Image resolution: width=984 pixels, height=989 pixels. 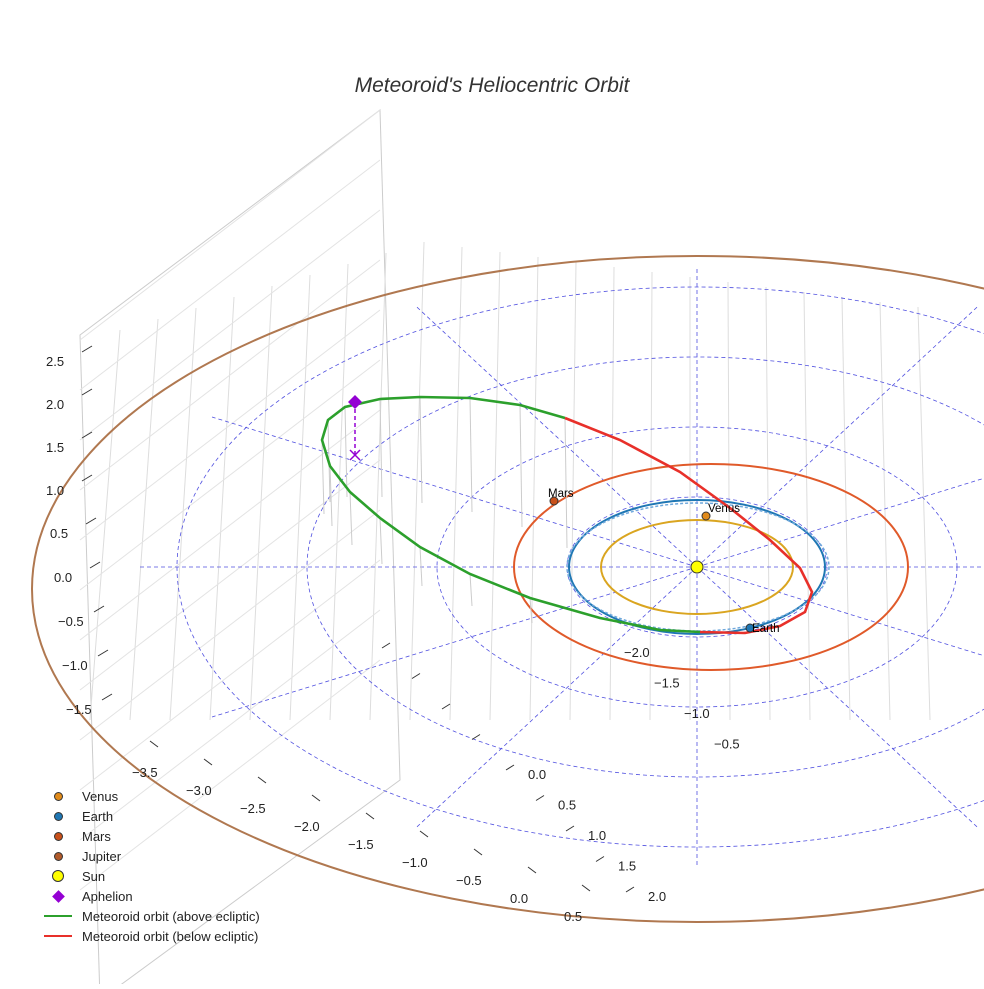 What do you see at coordinates (657, 896) in the screenshot?
I see `y-tick-label: 2.0` at bounding box center [657, 896].